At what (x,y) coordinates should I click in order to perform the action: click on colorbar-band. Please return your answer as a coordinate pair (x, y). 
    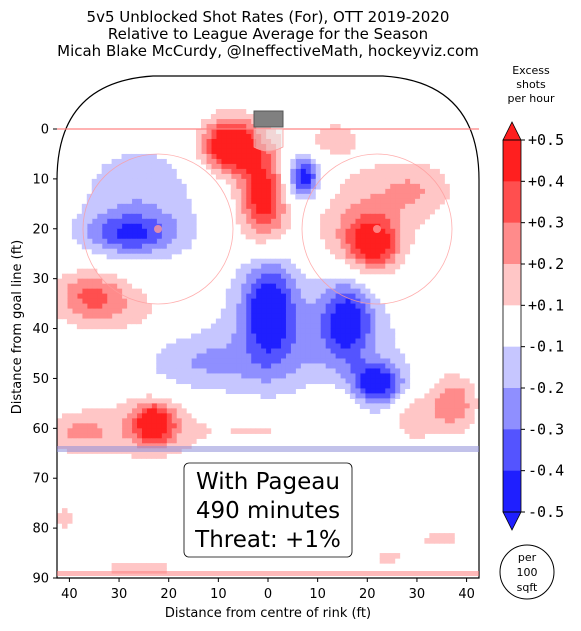
    Looking at the image, I should click on (512, 161).